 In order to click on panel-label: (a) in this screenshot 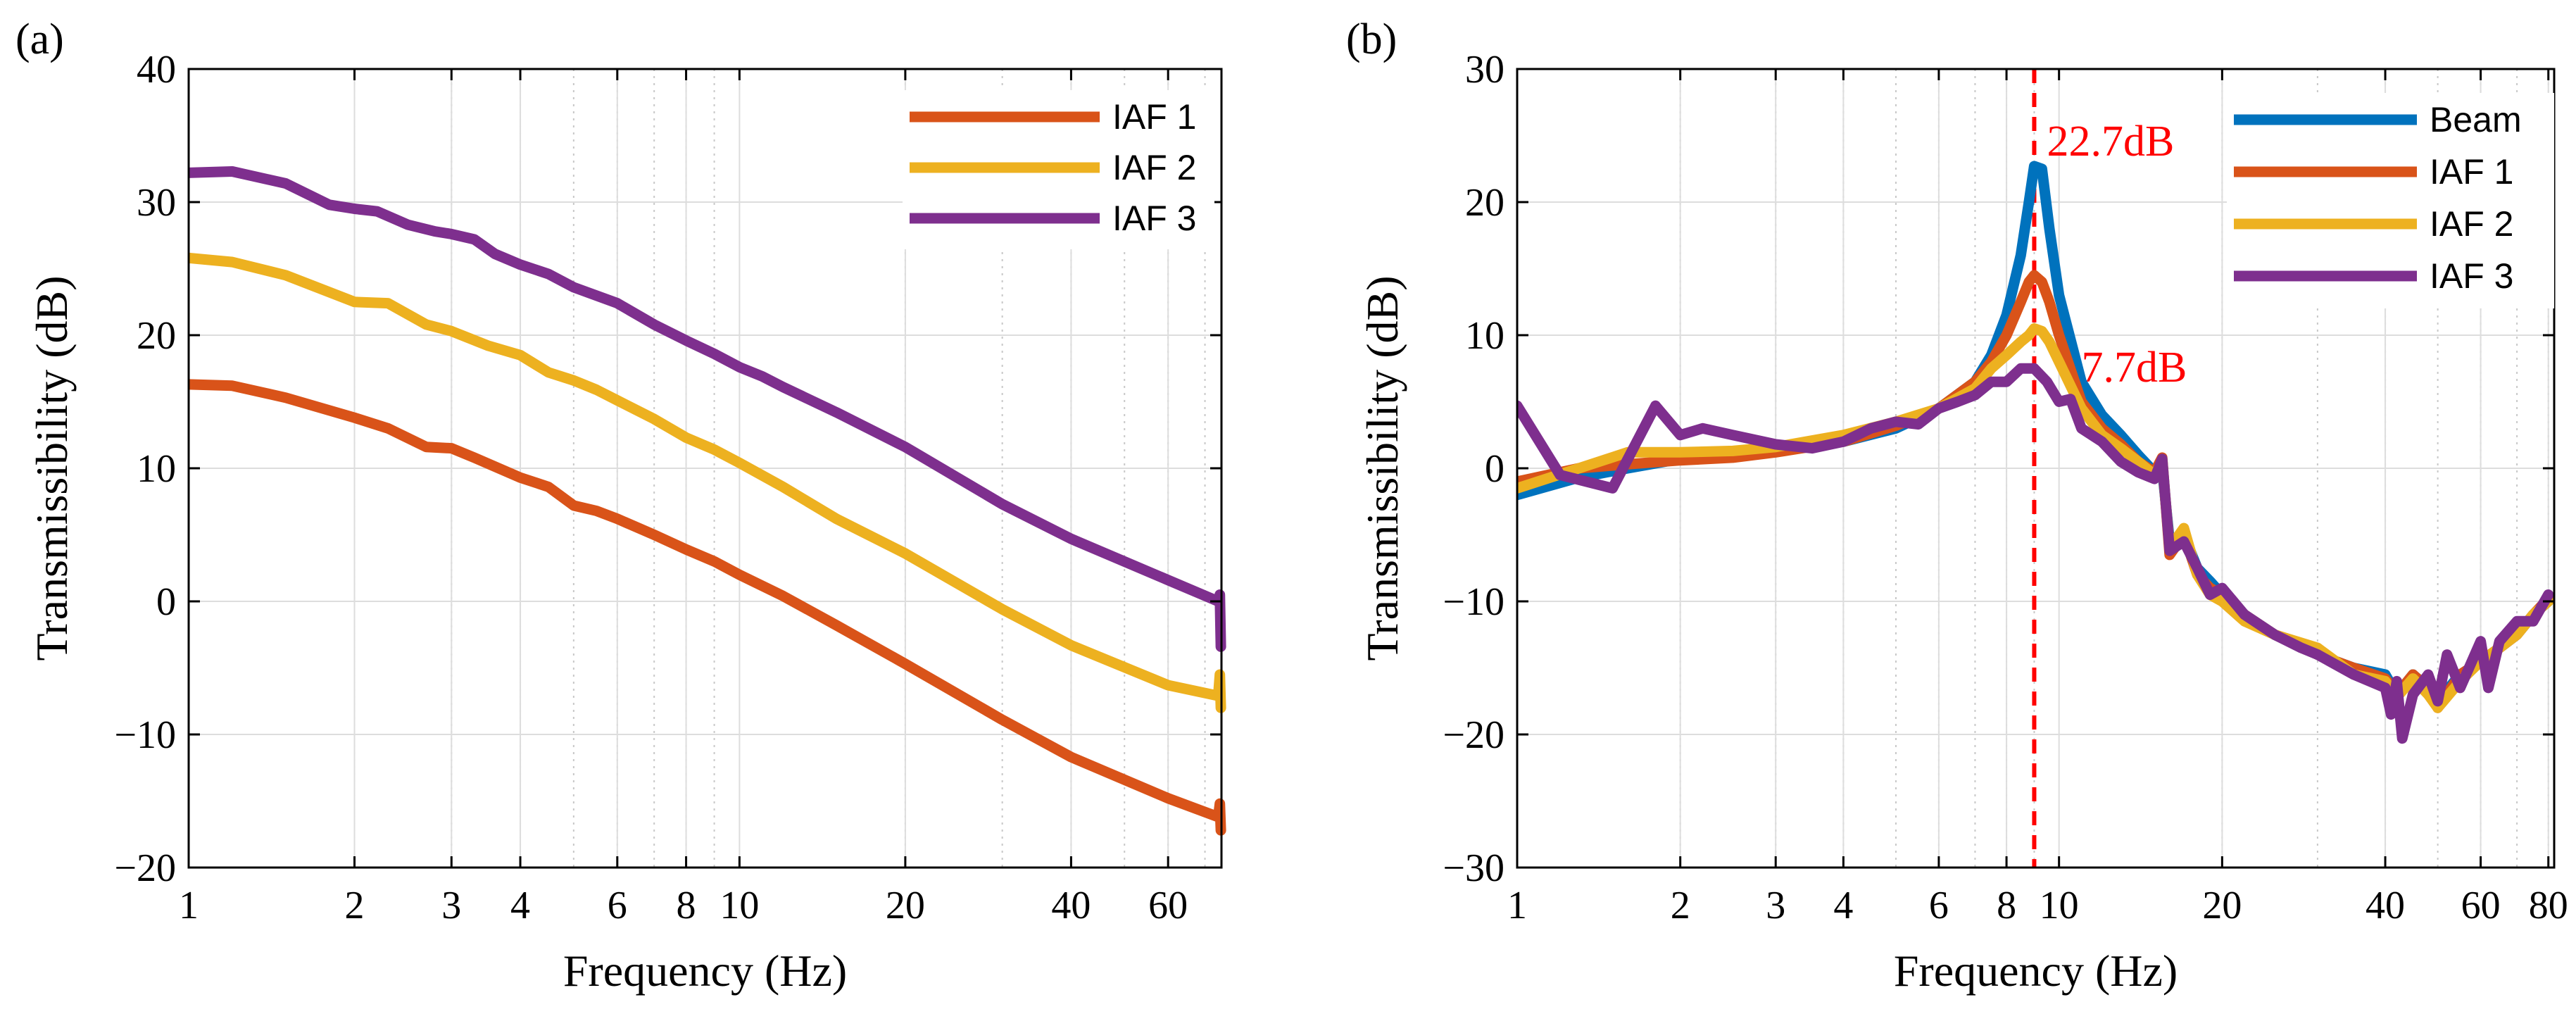, I will do `click(39, 39)`.